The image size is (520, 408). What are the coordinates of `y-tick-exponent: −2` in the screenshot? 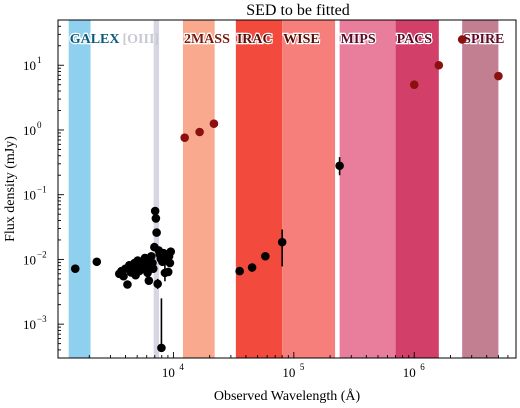 It's located at (42, 254).